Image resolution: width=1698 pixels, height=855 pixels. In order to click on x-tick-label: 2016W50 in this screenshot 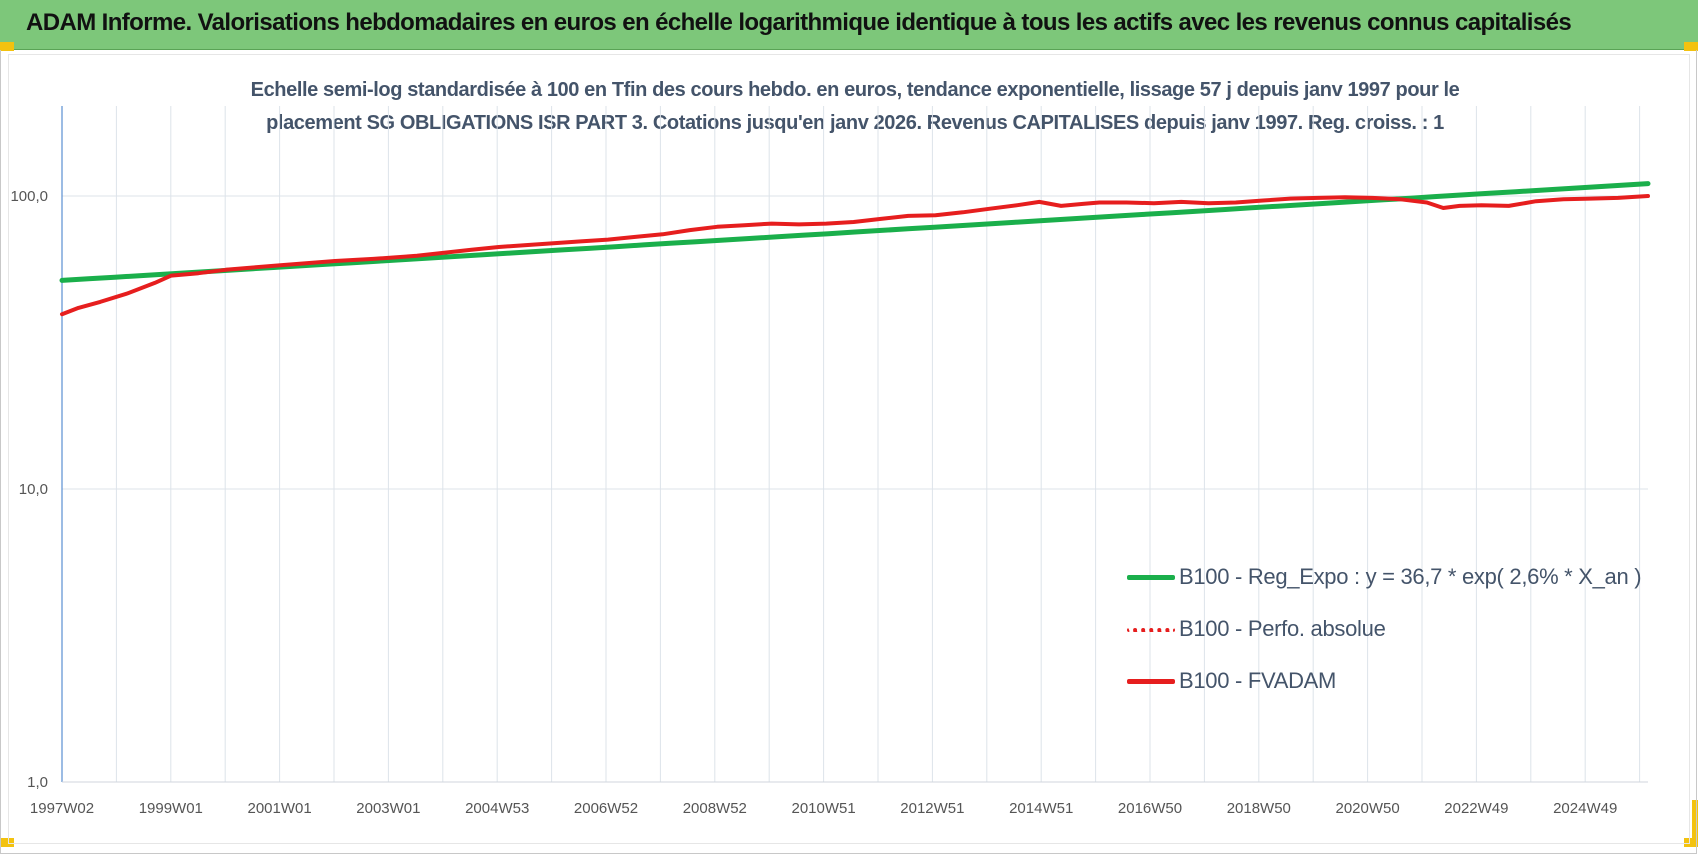, I will do `click(1150, 808)`.